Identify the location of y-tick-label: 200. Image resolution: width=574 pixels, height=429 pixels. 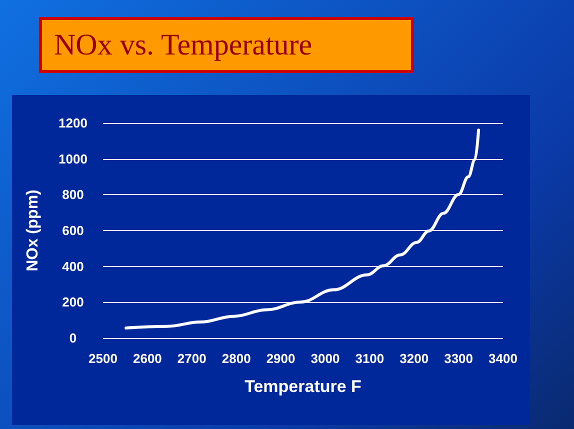
(73, 302).